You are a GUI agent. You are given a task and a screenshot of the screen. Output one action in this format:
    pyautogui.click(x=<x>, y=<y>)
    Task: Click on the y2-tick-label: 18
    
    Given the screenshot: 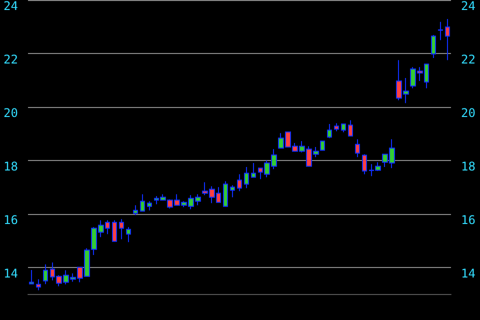 What is the action you would take?
    pyautogui.click(x=468, y=166)
    